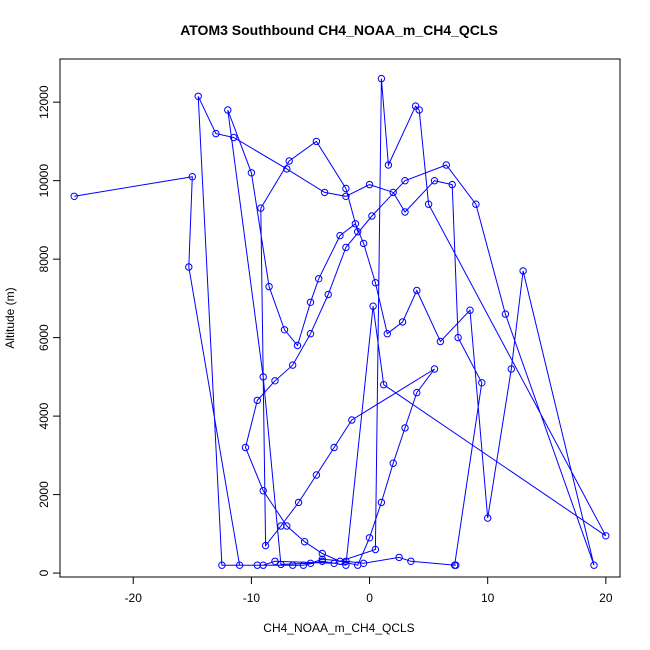 The width and height of the screenshot is (650, 650). Describe the element at coordinates (606, 598) in the screenshot. I see `x-tick-label: 20` at that location.